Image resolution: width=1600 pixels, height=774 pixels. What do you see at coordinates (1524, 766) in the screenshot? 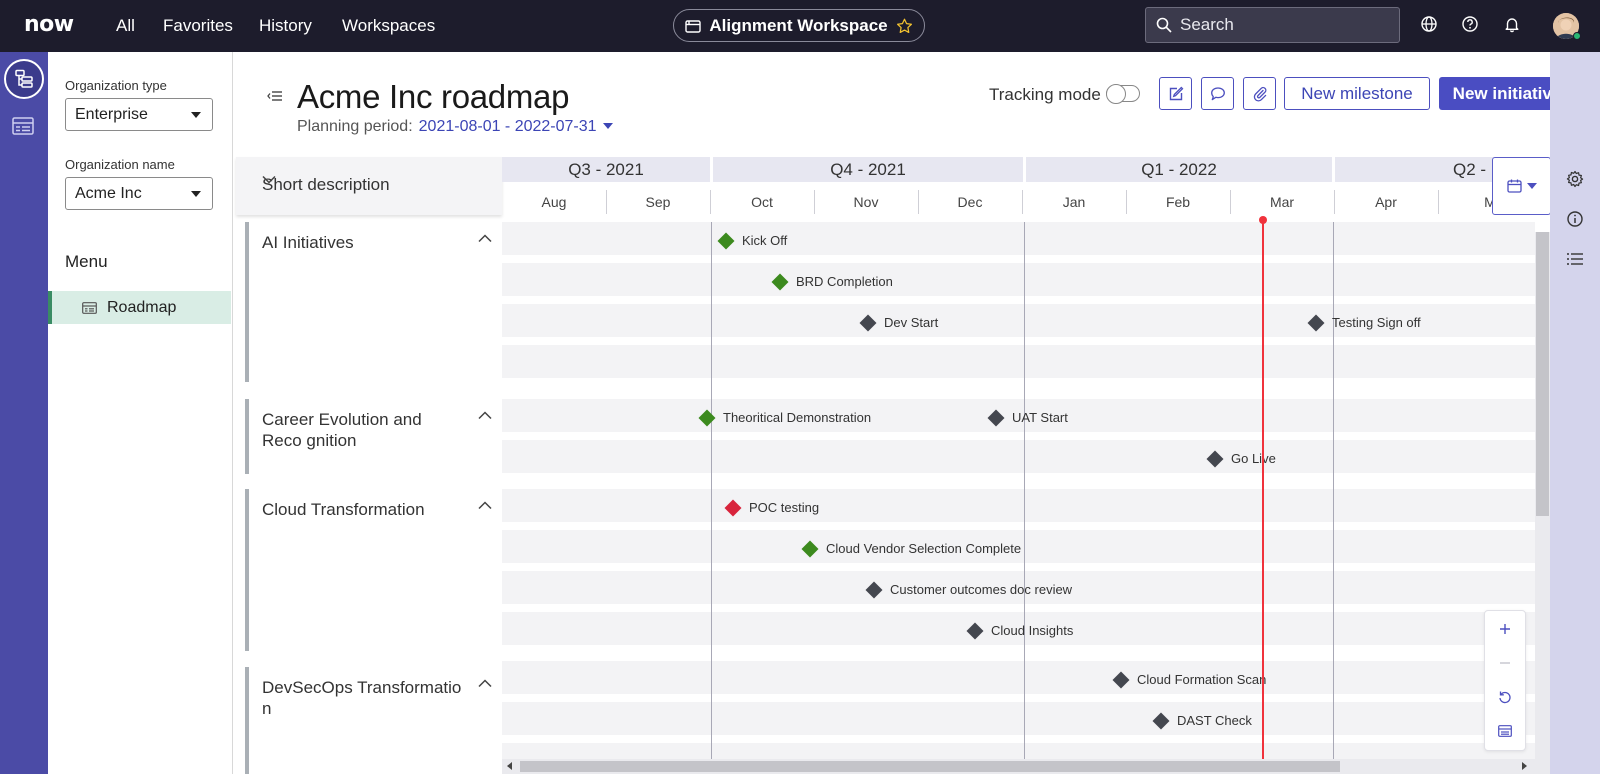
I see `scroll-right-icon` at bounding box center [1524, 766].